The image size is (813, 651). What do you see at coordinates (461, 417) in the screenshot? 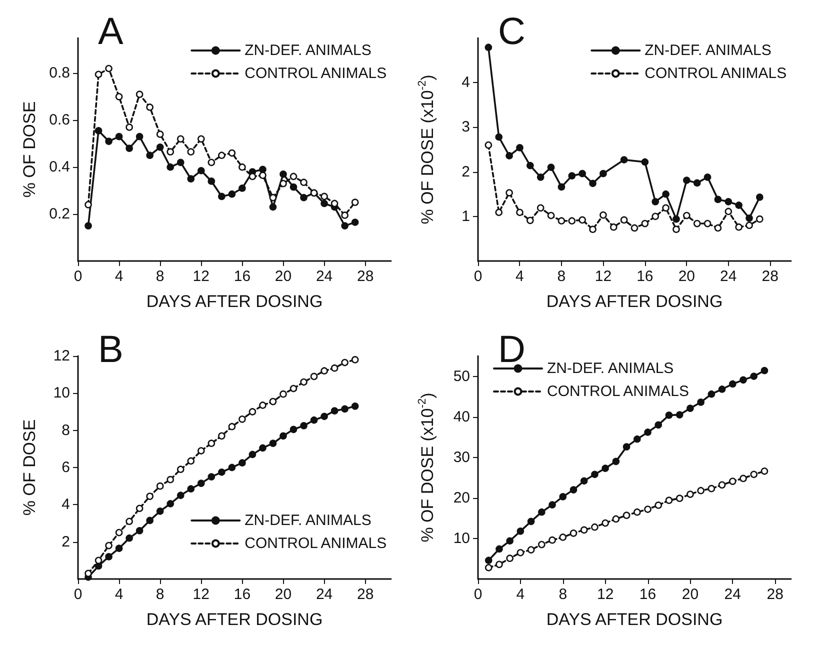
I see `y-tick-label: 40` at bounding box center [461, 417].